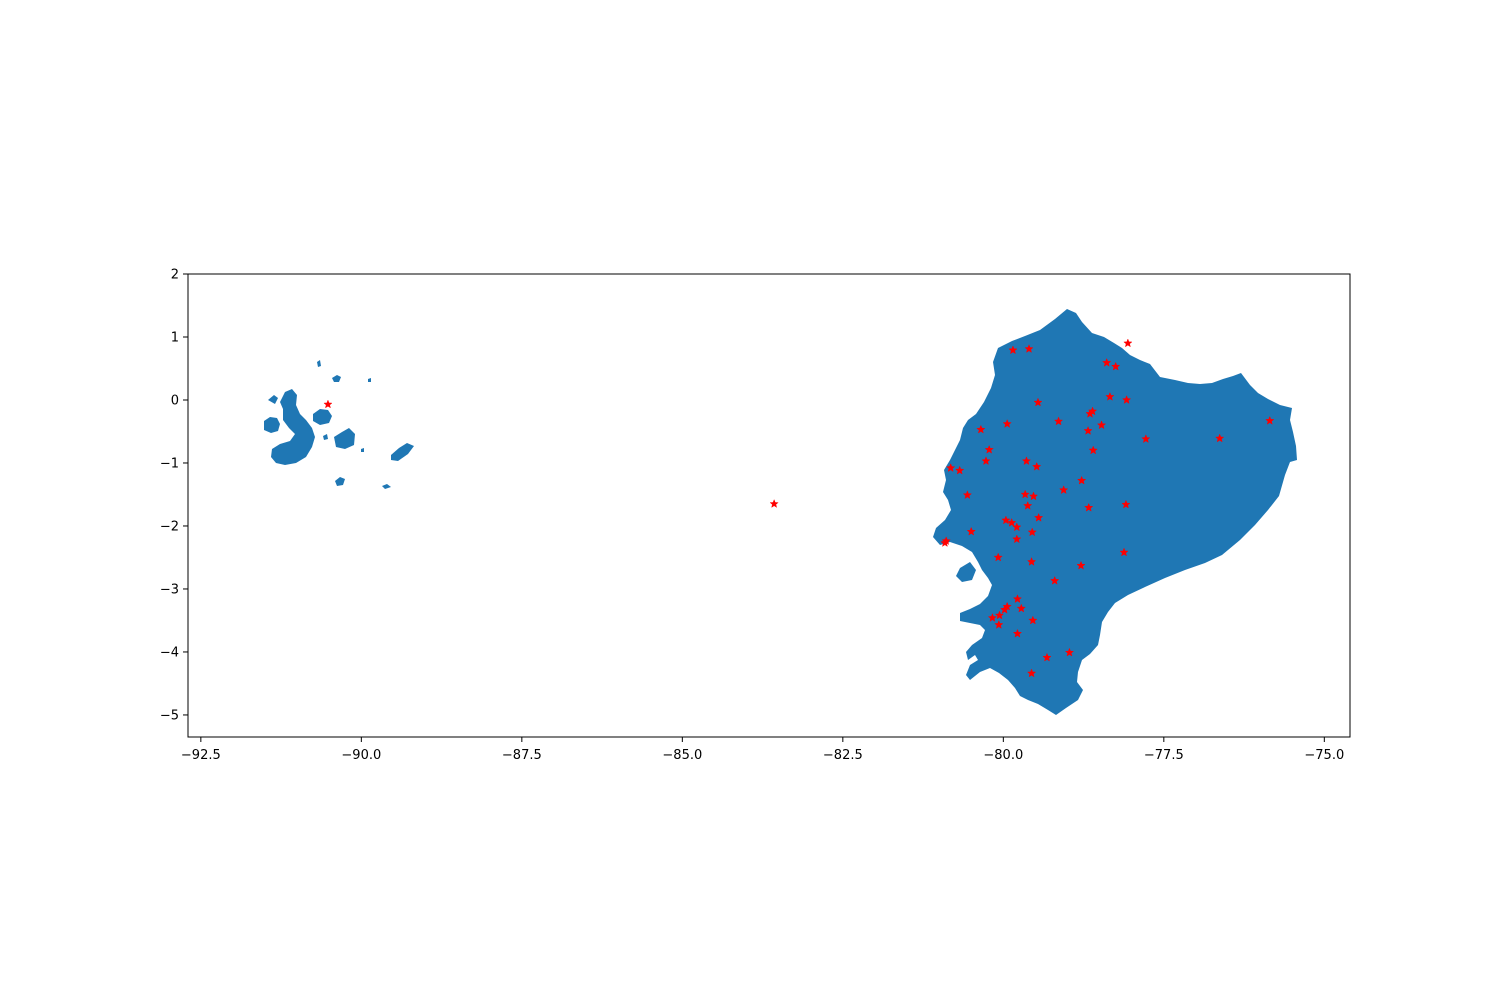  What do you see at coordinates (843, 755) in the screenshot?
I see `x-tick-label: −82.5` at bounding box center [843, 755].